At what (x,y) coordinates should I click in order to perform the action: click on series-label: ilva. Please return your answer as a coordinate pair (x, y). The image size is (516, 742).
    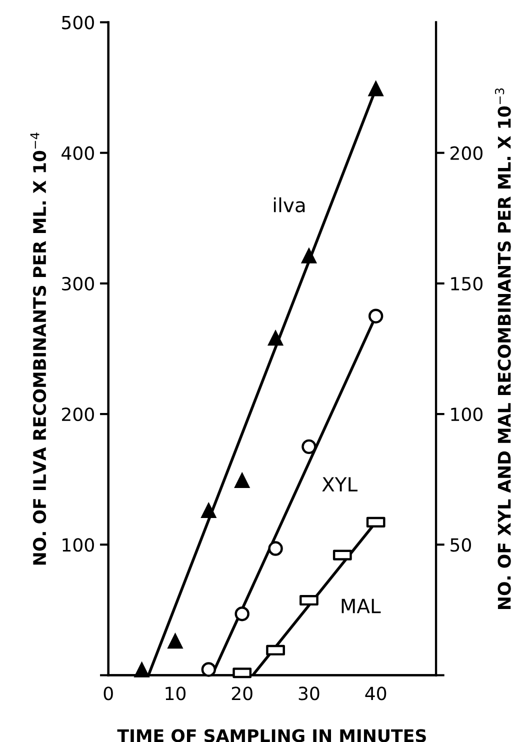
    Looking at the image, I should click on (289, 204).